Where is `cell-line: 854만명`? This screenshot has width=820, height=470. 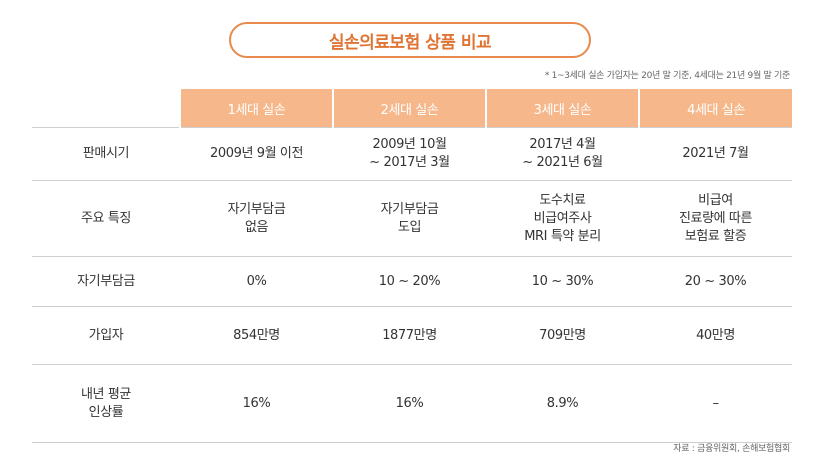 cell-line: 854만명 is located at coordinates (256, 335).